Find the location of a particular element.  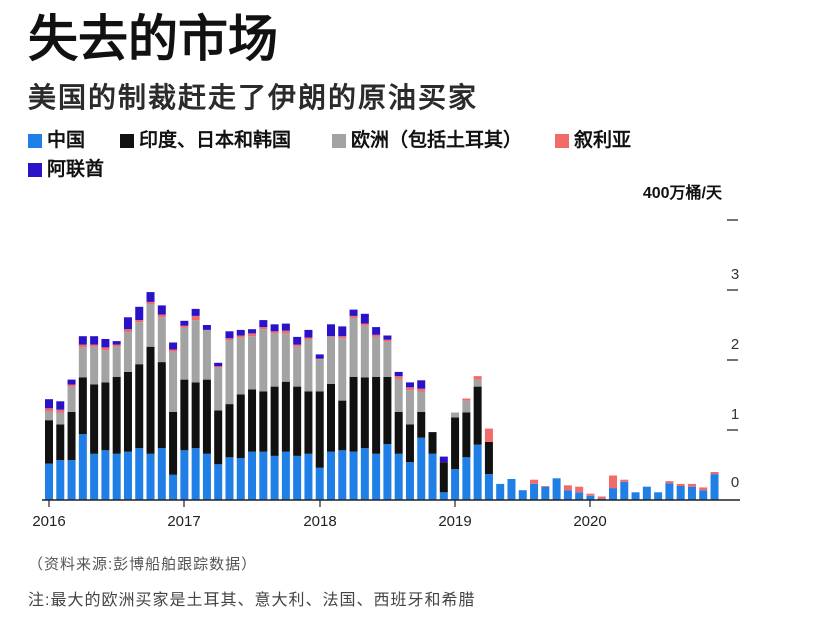

y-tick-label: 1 is located at coordinates (735, 414).